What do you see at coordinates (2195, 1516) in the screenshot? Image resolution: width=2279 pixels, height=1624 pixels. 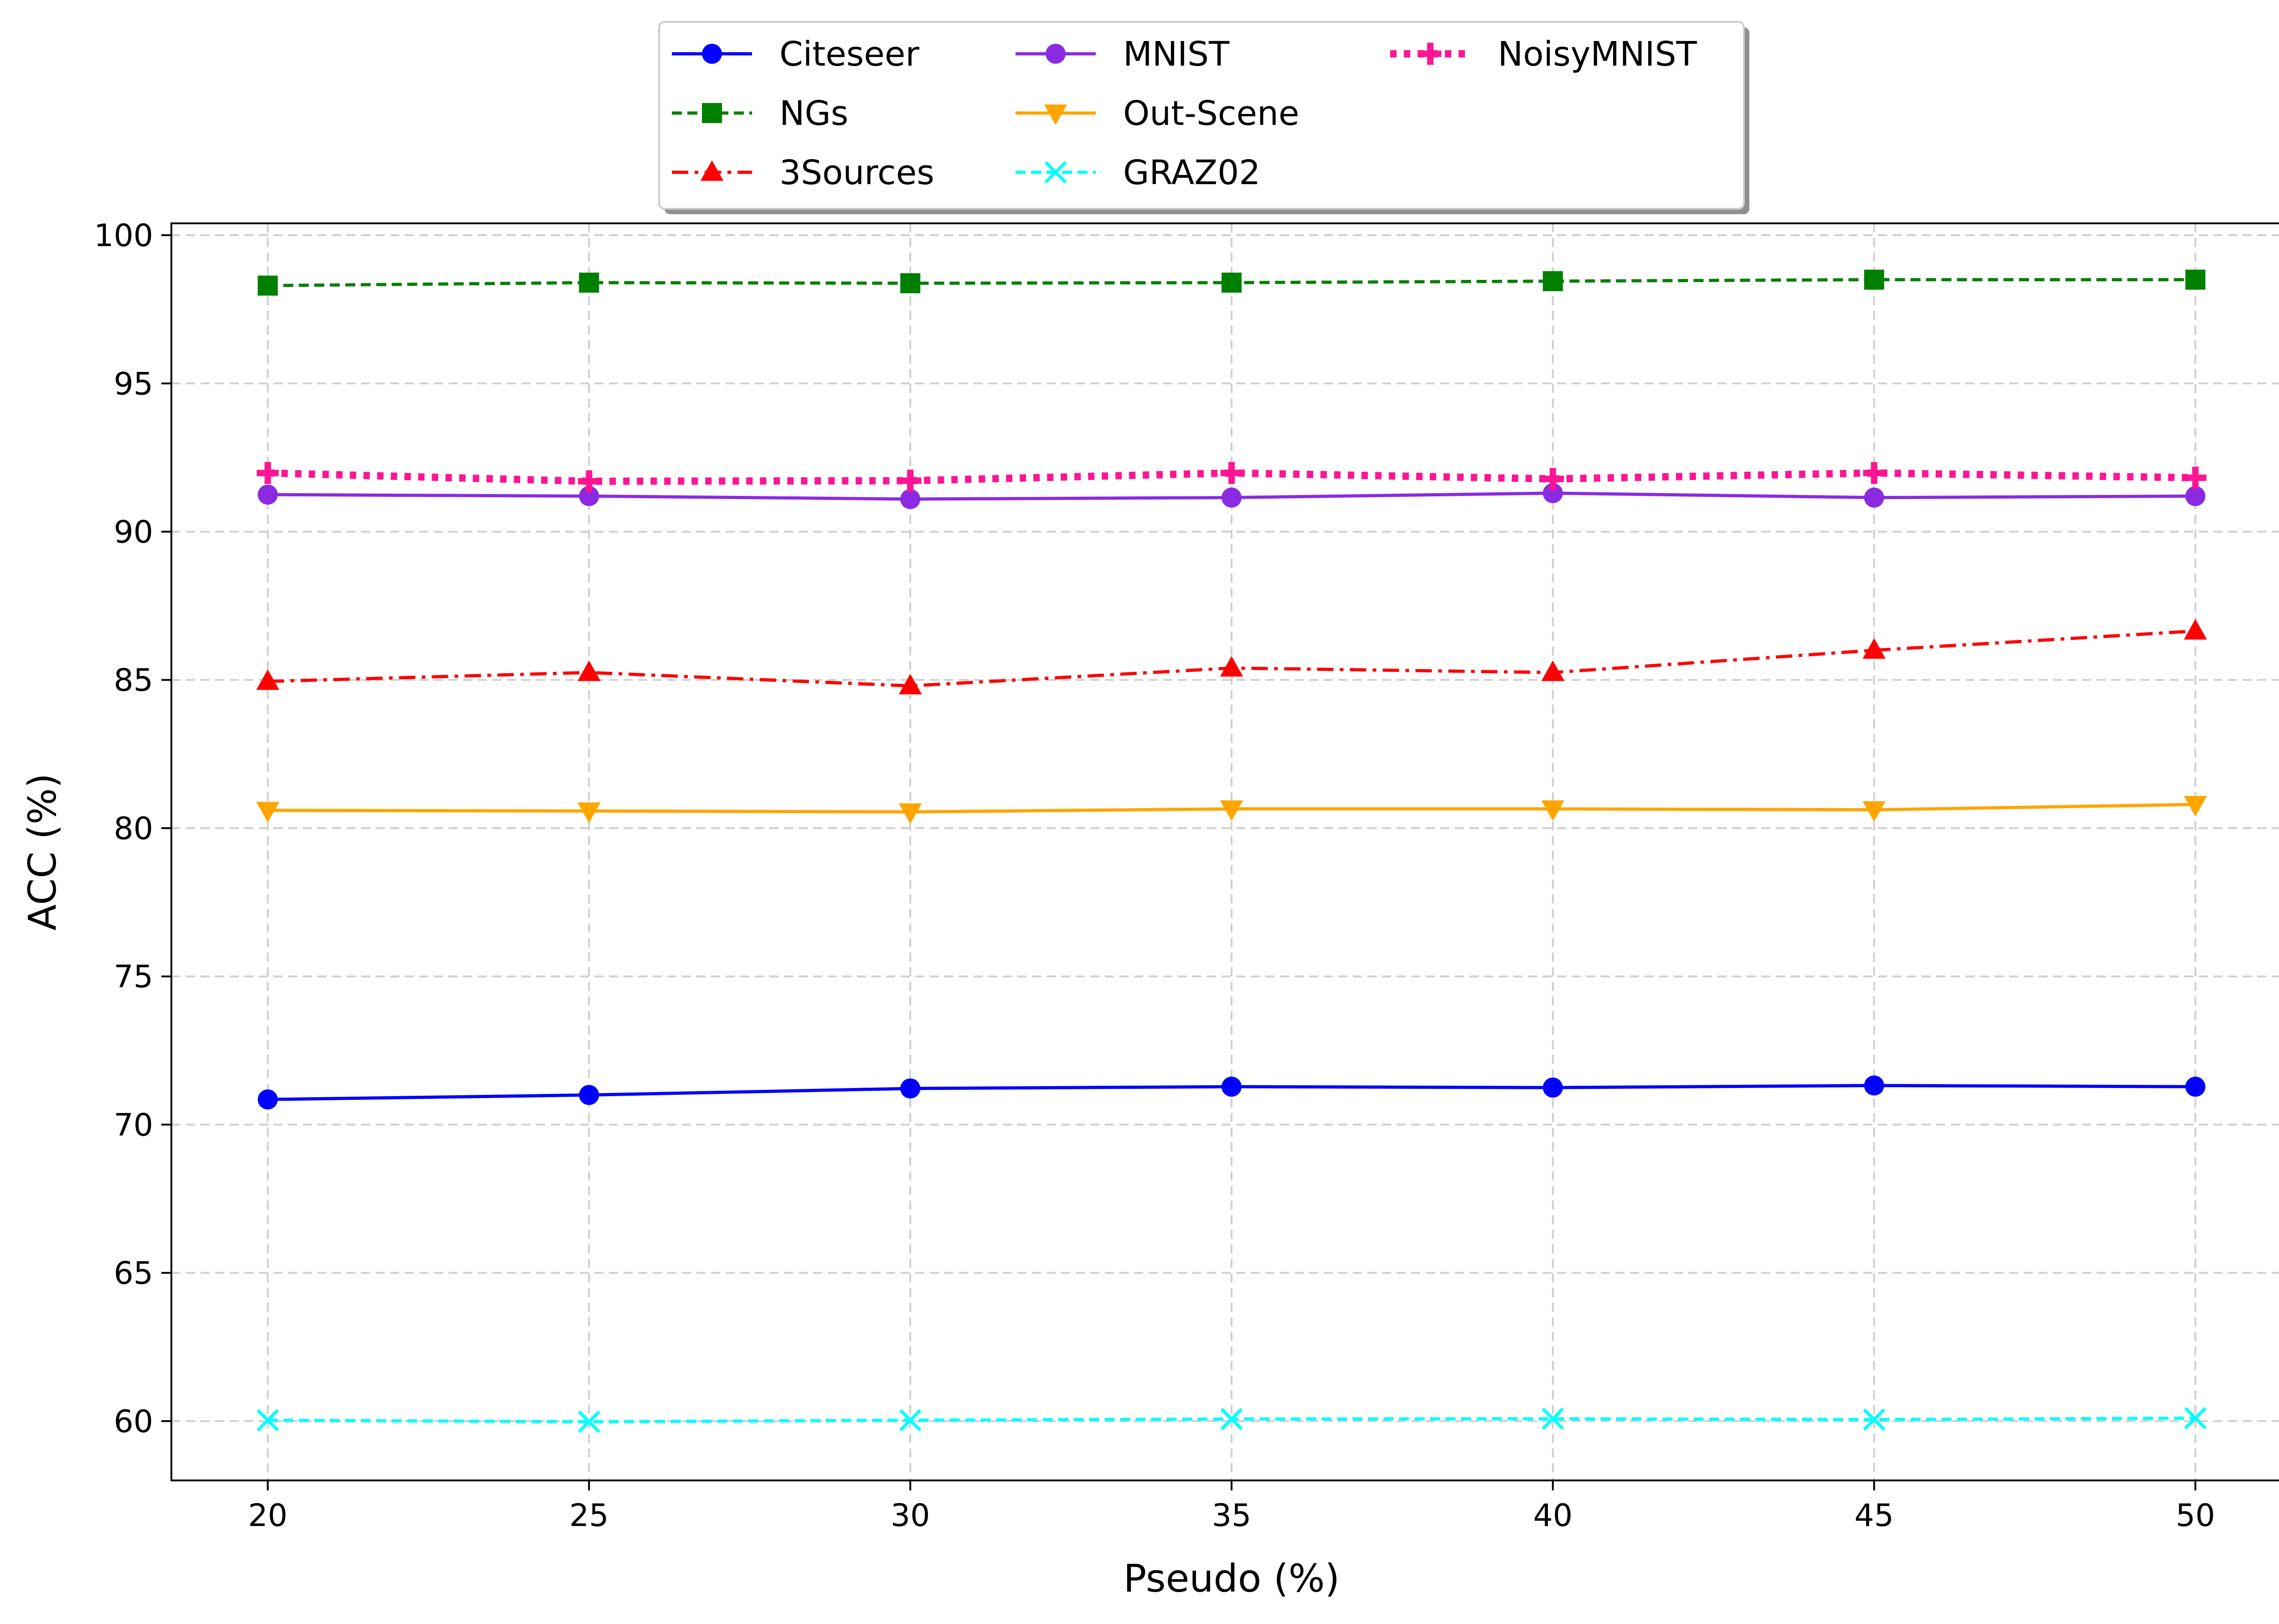 I see `x-tick-label: 50` at bounding box center [2195, 1516].